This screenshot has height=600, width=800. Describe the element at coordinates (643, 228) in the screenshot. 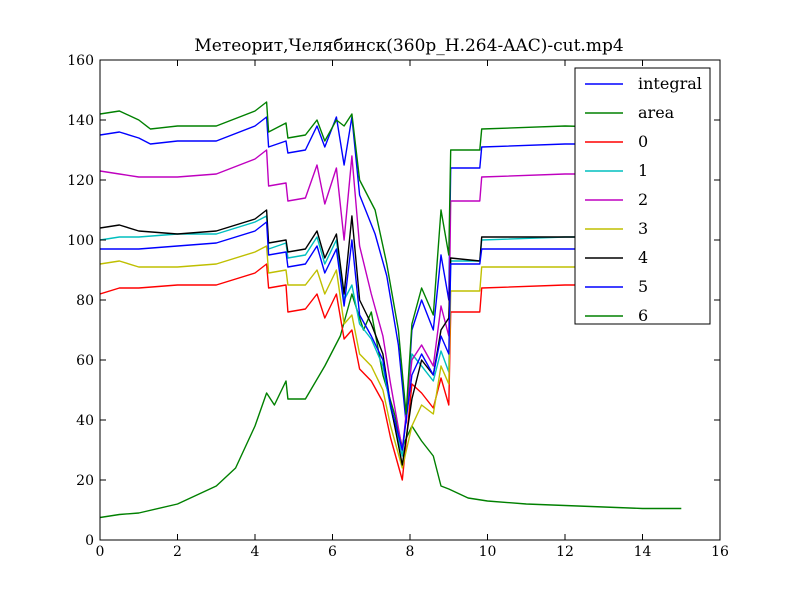

I see `legend-label: 3` at that location.